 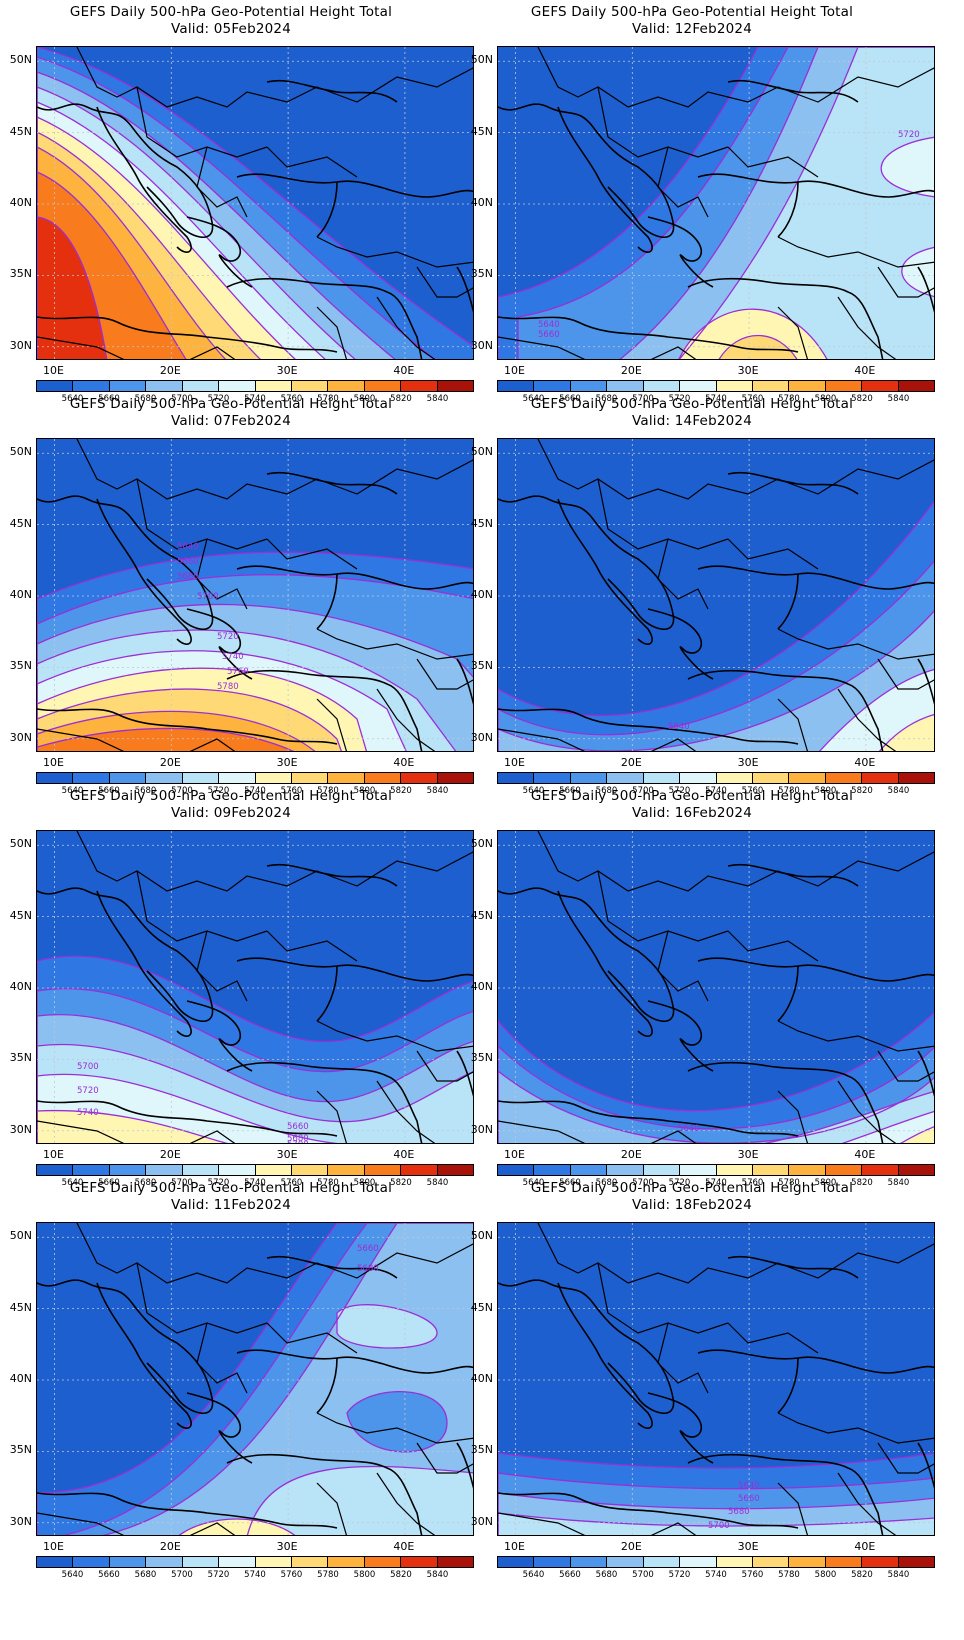 I want to click on panel-valid-date: Valid: 14Feb2024, so click(x=691, y=421).